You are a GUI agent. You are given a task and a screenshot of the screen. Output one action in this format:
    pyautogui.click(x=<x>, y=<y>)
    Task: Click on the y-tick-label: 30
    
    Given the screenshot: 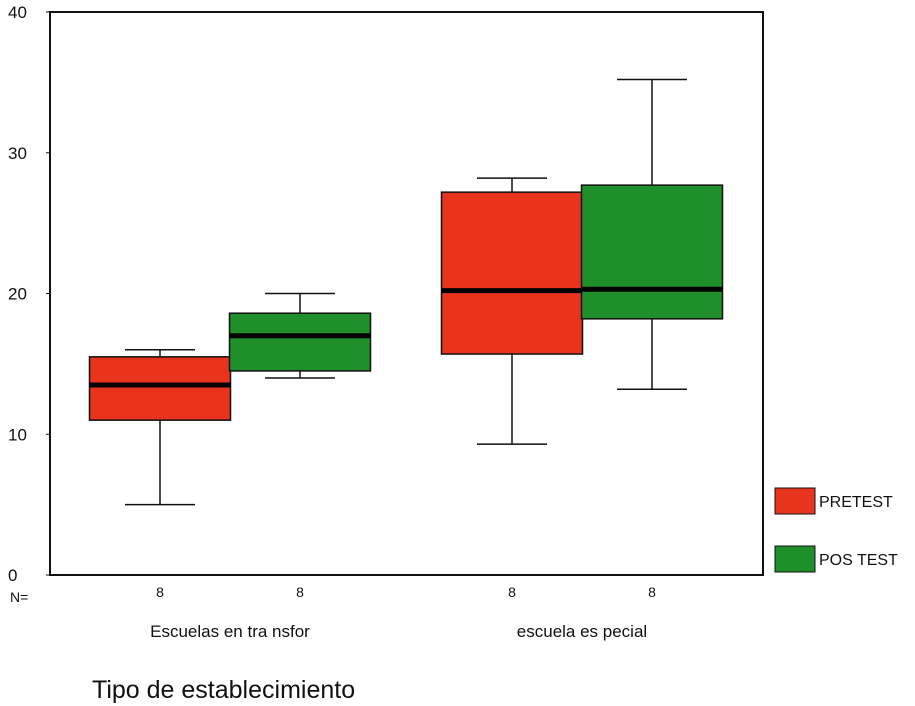 What is the action you would take?
    pyautogui.click(x=17, y=153)
    